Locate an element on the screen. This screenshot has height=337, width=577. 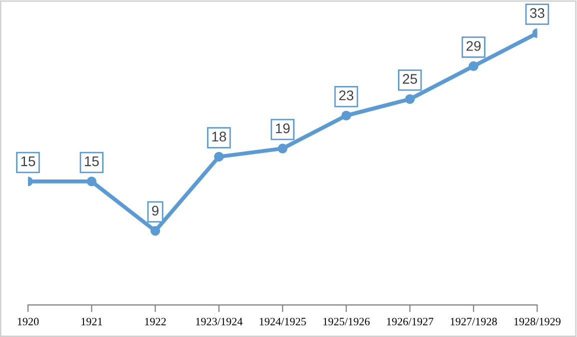
data-label: 33 is located at coordinates (537, 13).